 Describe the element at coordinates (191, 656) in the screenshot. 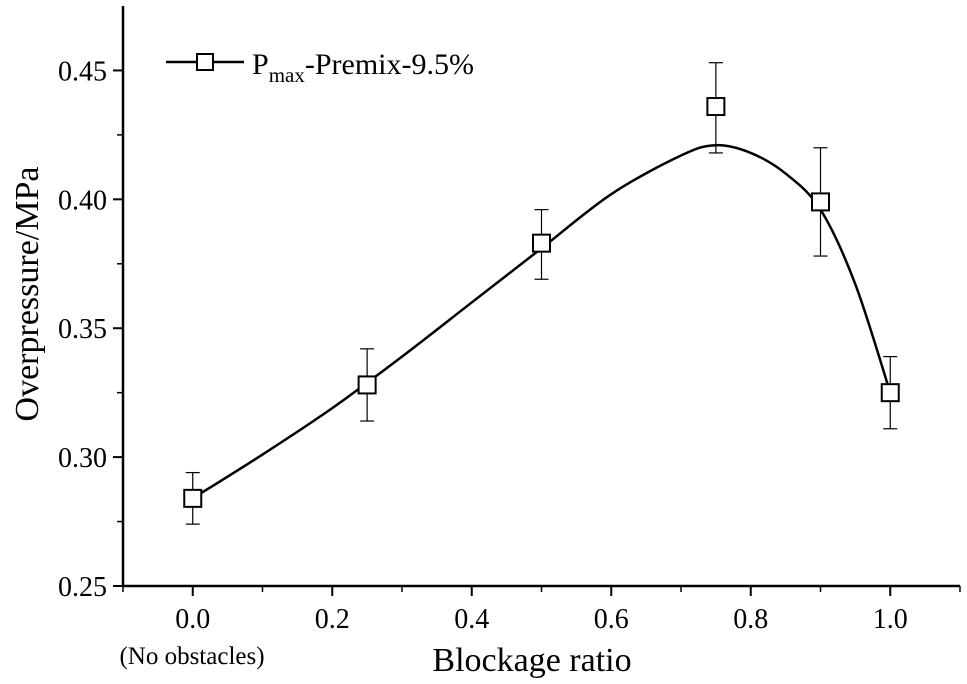

I see `x-axis-note: (No obstacles)` at that location.